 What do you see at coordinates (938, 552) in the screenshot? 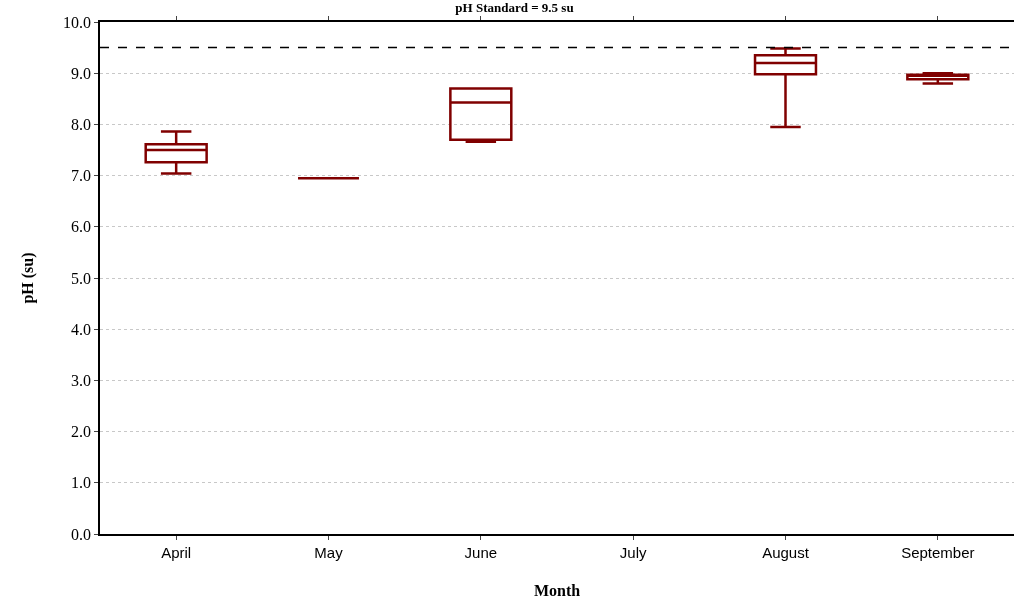
I see `x-tick-label: September` at bounding box center [938, 552].